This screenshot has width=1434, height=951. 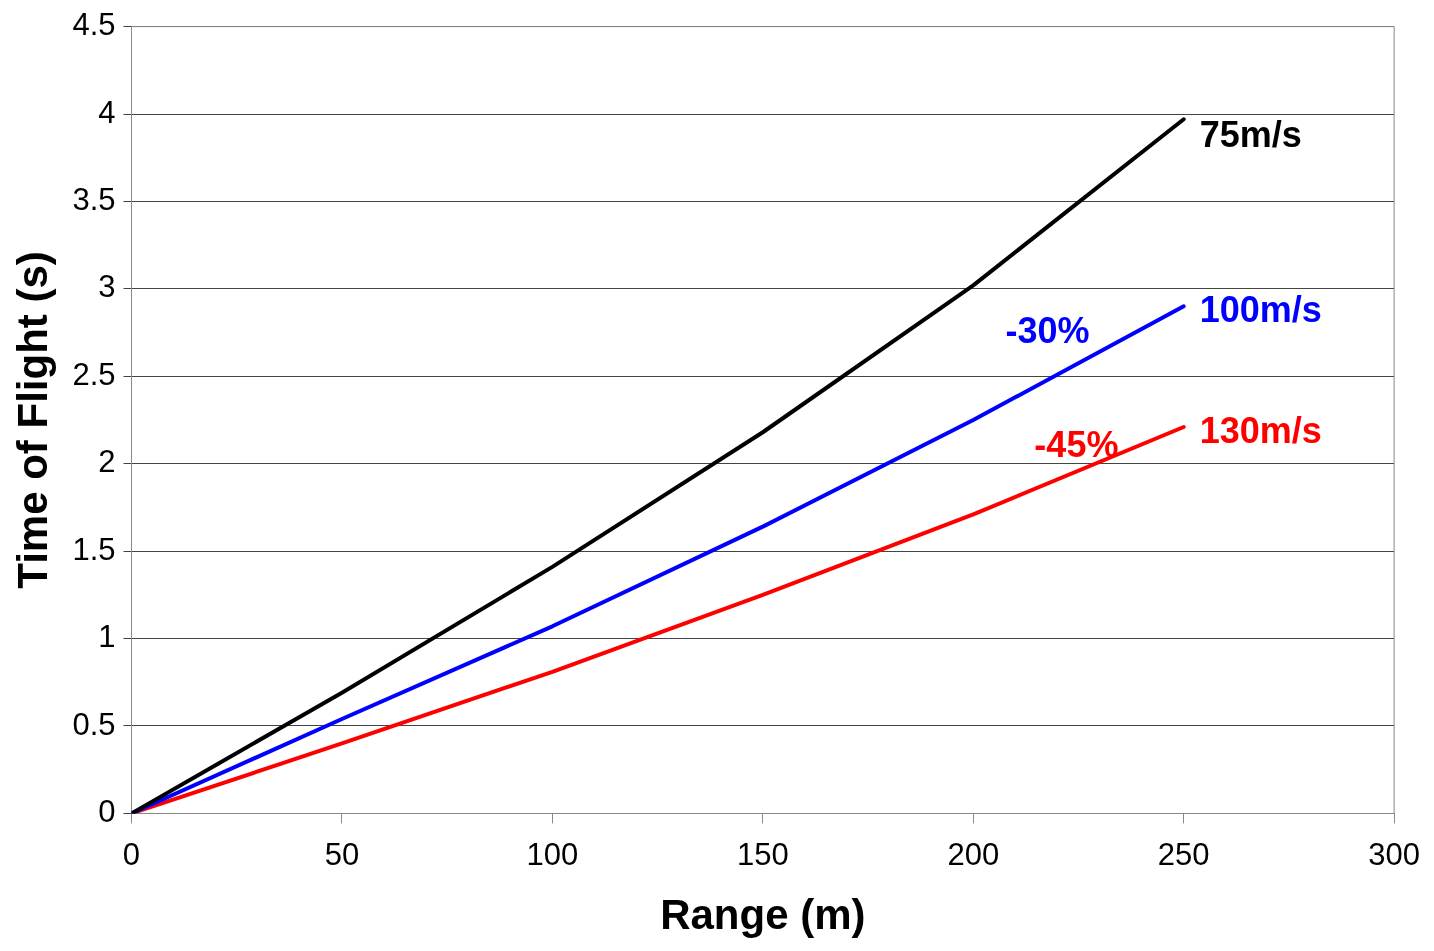 I want to click on series-label: 130m/s, so click(x=1260, y=430).